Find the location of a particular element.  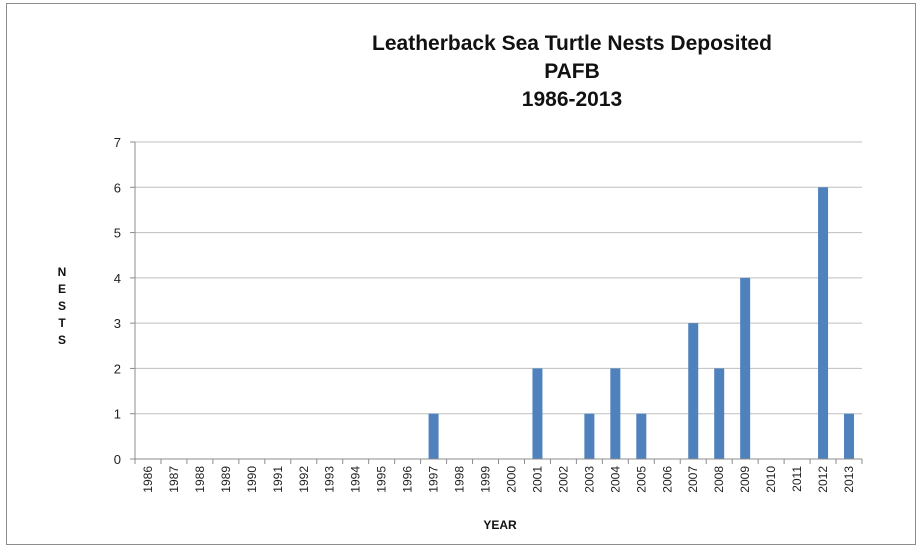

x-tick-label: 1998 is located at coordinates (460, 479).